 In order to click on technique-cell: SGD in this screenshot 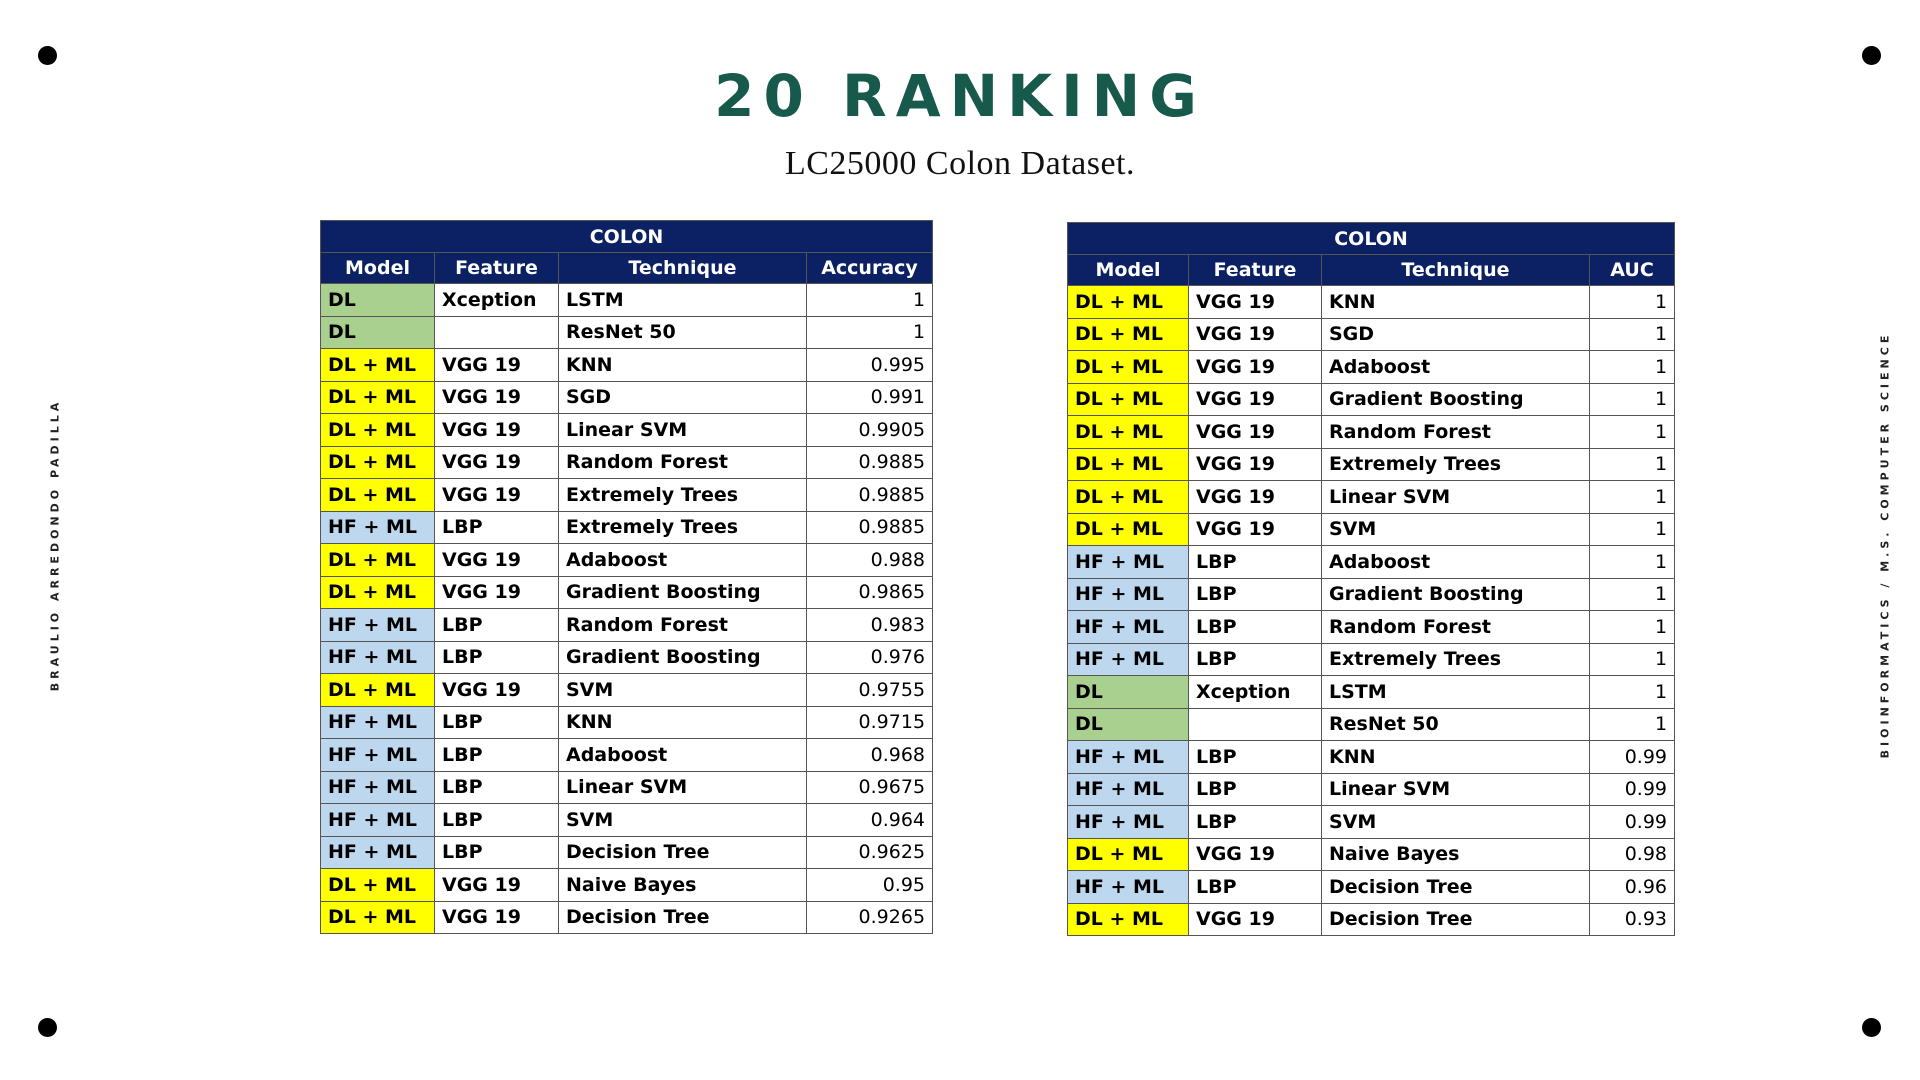, I will do `click(682, 397)`.